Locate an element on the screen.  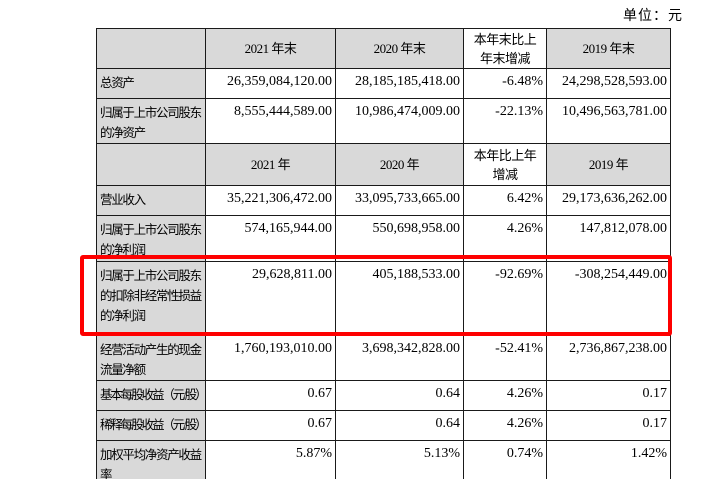
cell-value: 2,736,867,238.00 is located at coordinates (608, 358).